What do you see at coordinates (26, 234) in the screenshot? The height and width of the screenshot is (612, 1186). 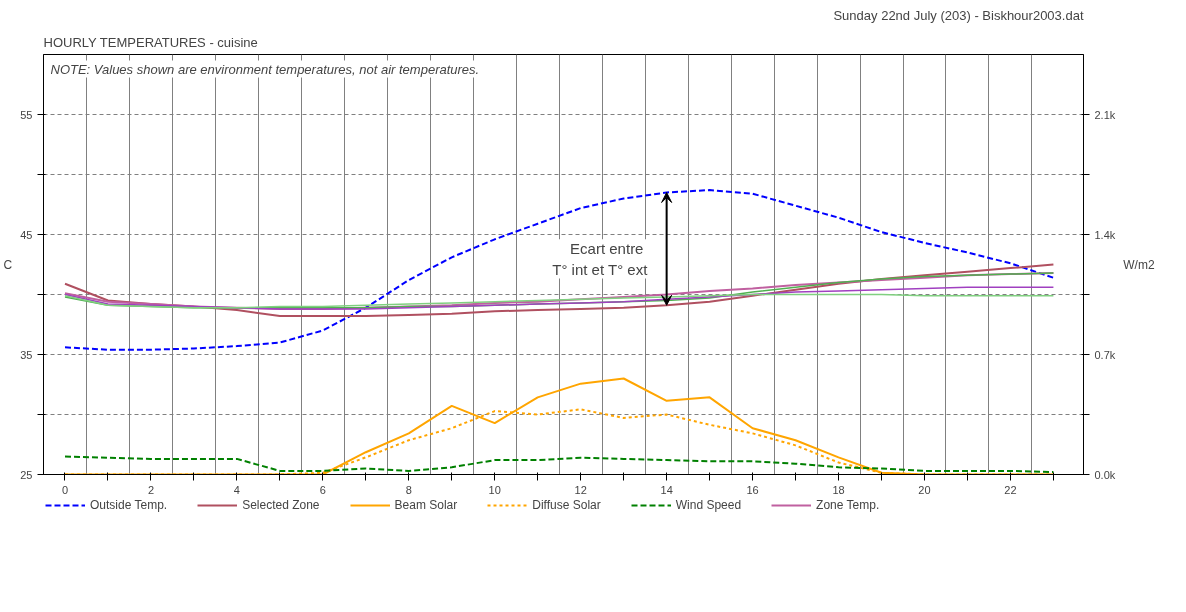 I see `y-tick-label: 45` at bounding box center [26, 234].